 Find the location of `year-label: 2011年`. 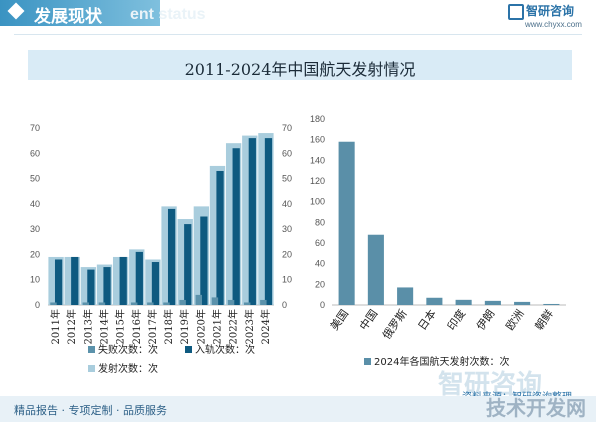

year-label: 2011年 is located at coordinates (55, 326).